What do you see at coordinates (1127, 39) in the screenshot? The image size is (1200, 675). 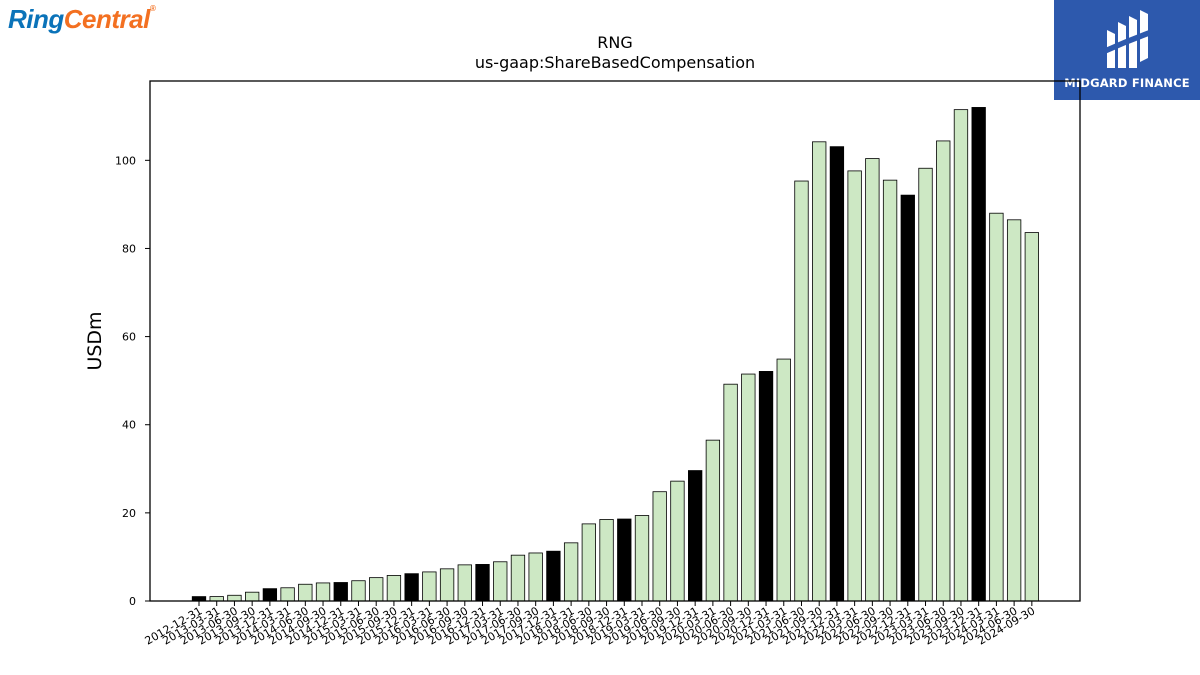 I see `midgard-emblem-icon` at bounding box center [1127, 39].